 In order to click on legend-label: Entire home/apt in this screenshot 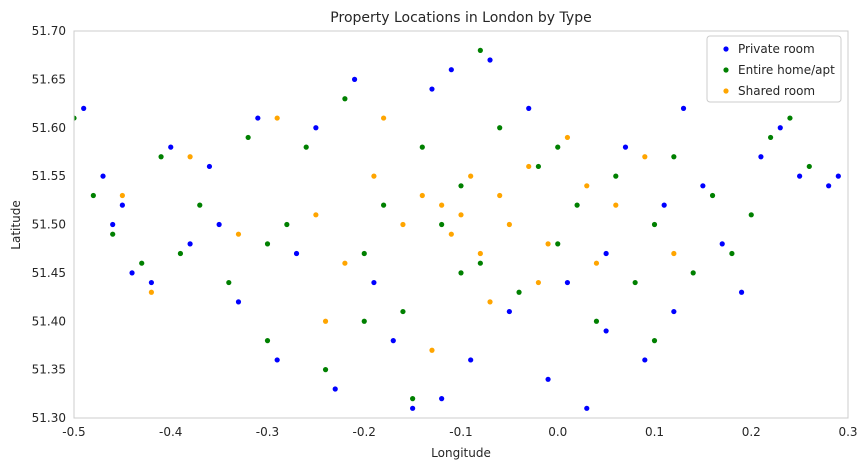, I will do `click(786, 70)`.